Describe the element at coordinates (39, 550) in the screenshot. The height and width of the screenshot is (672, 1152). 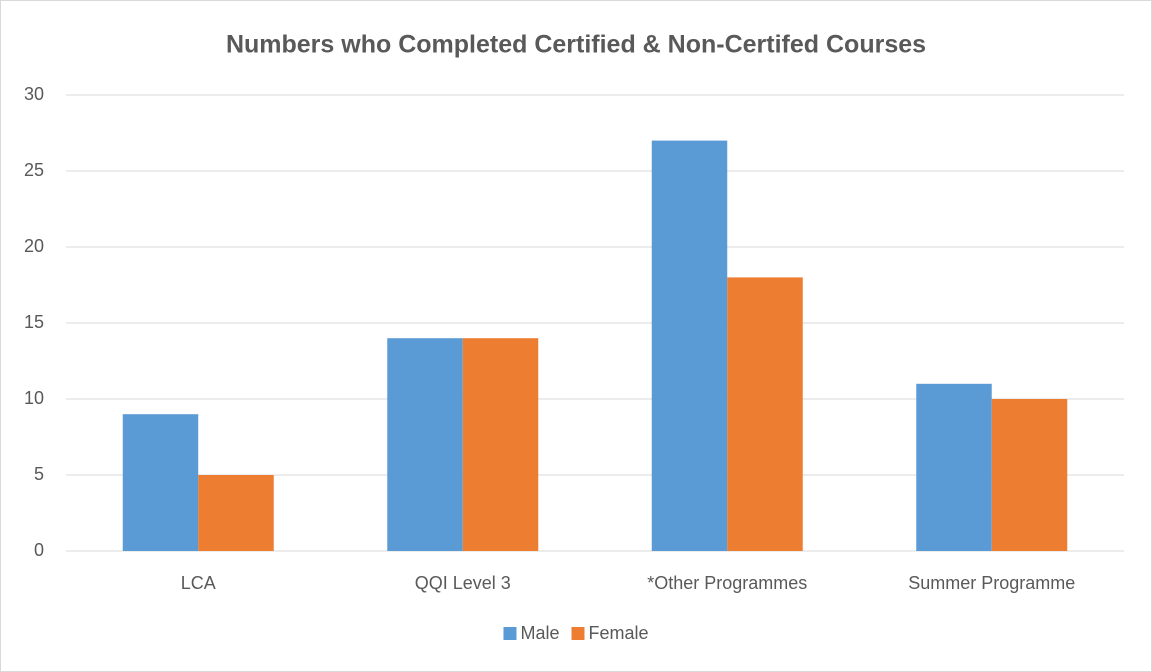
I see `y-tick-label: 0` at that location.